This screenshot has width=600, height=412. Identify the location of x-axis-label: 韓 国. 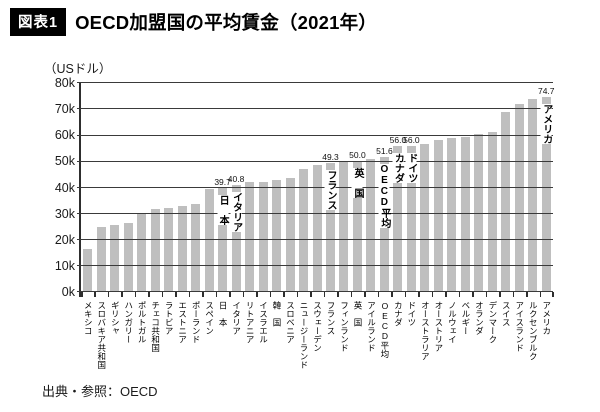
(277, 314).